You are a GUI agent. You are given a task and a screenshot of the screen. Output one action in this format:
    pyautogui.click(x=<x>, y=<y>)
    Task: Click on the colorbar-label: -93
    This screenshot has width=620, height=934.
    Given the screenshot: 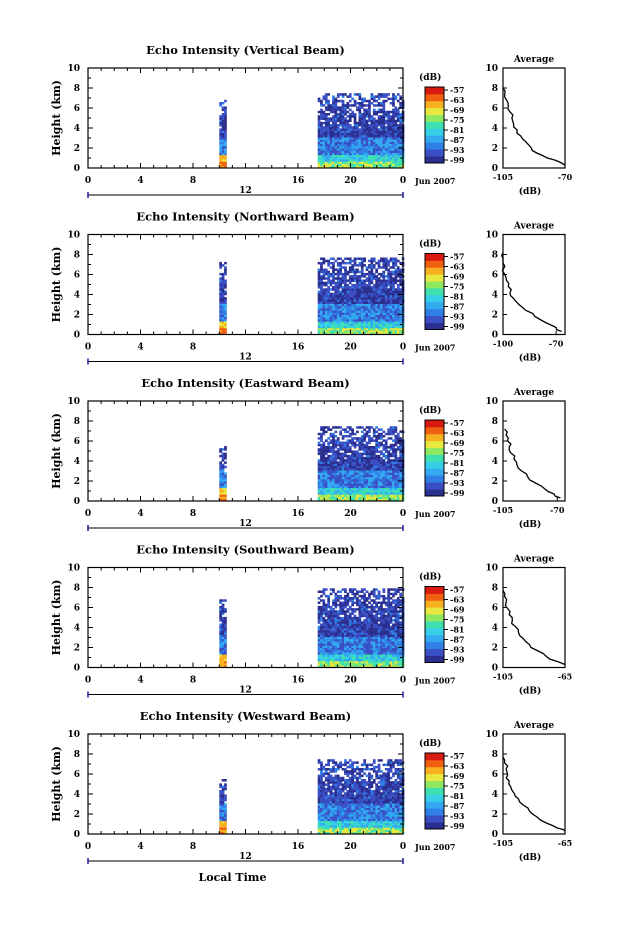 What is the action you would take?
    pyautogui.click(x=457, y=317)
    